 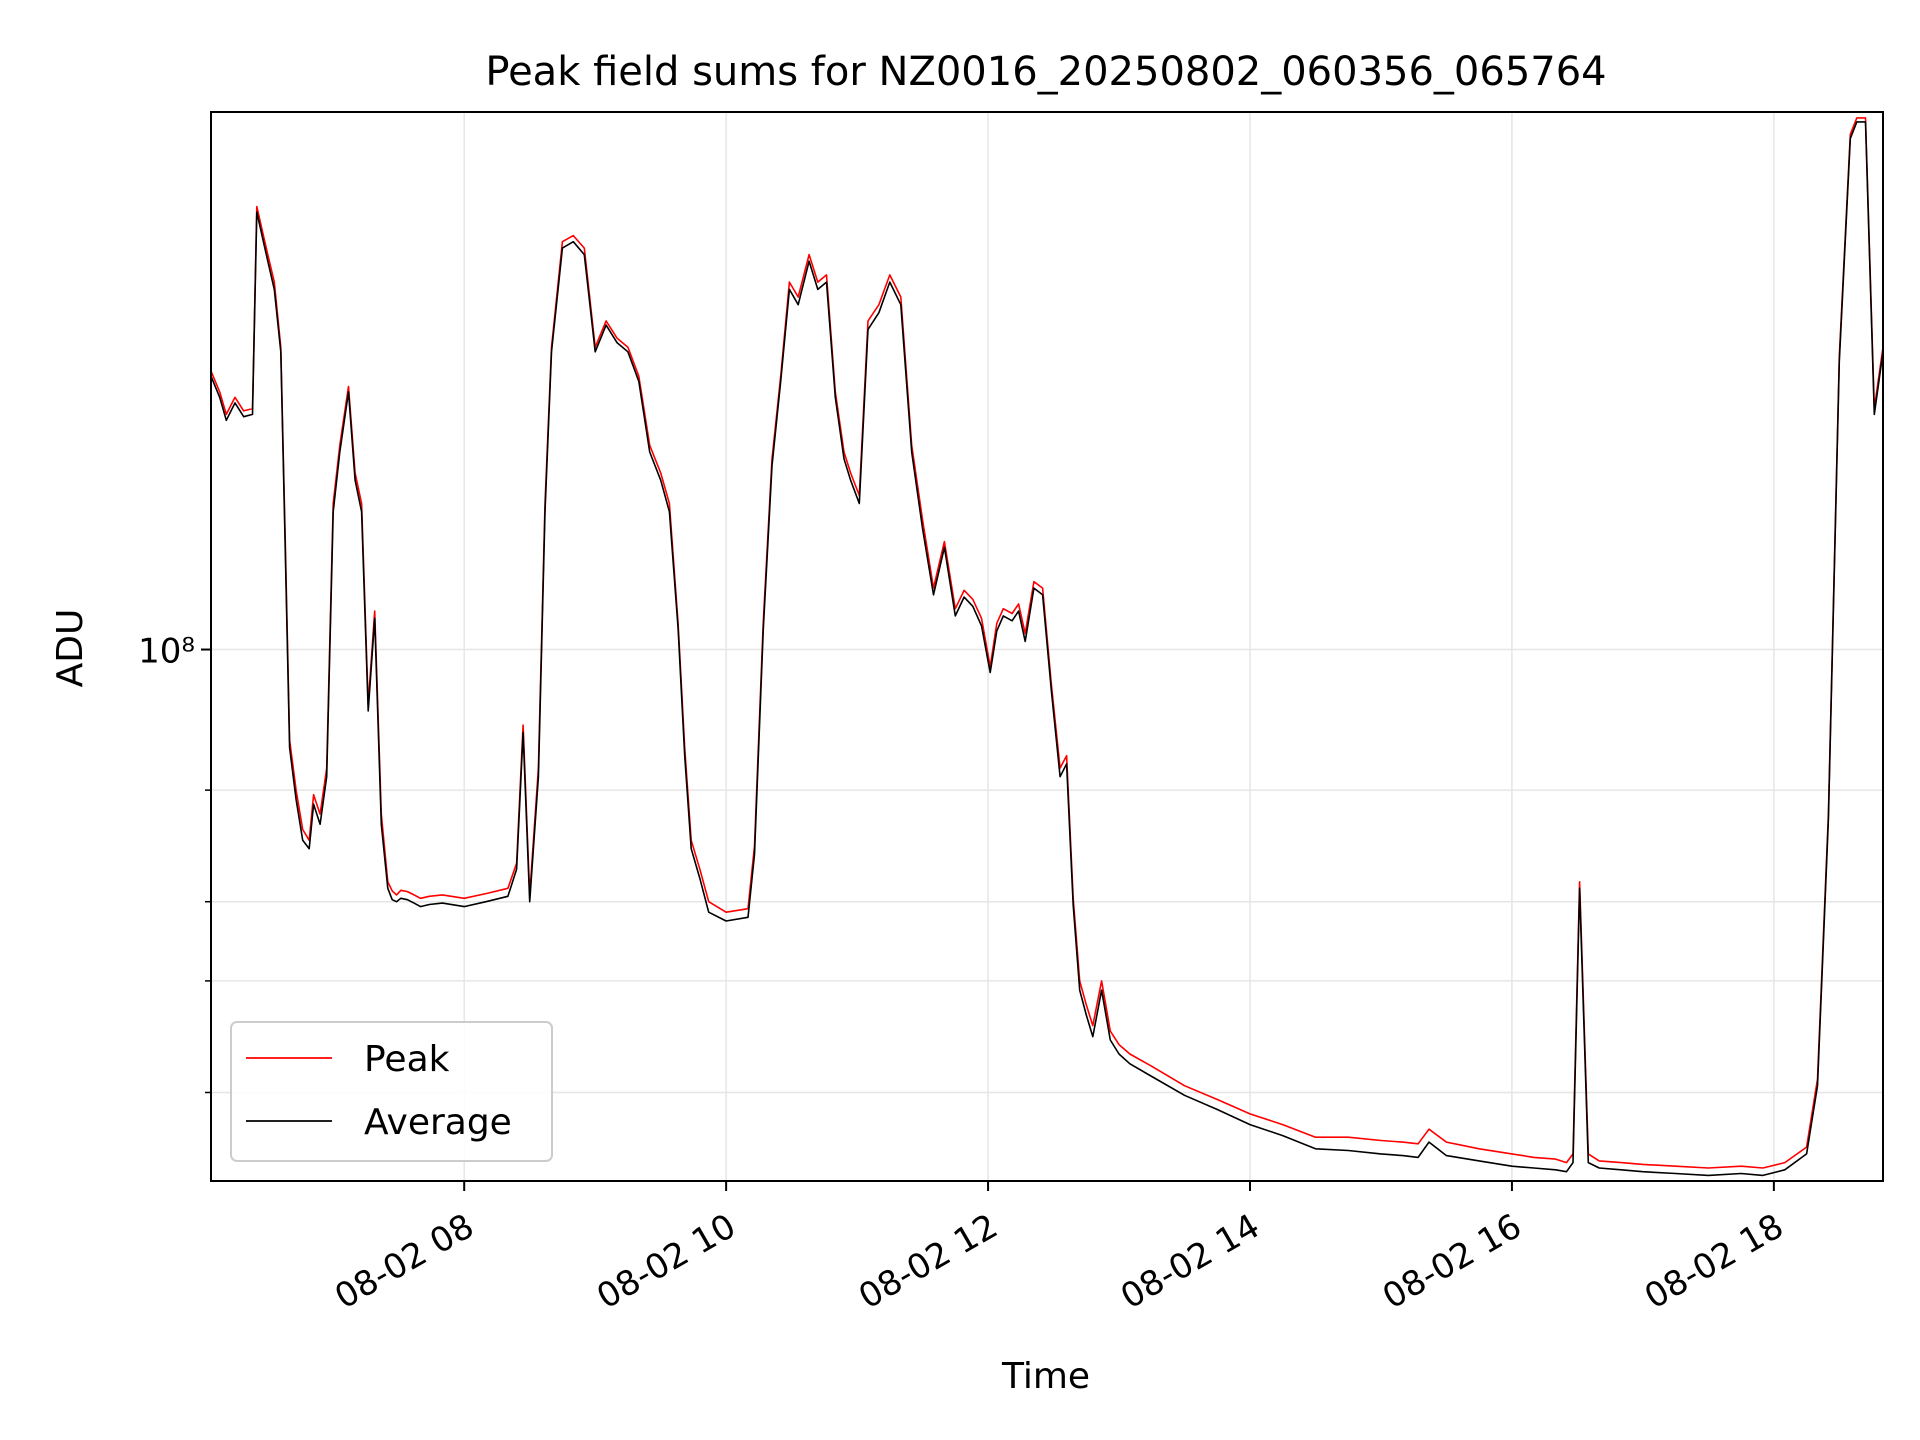 I want to click on legend-box, so click(x=391, y=1091).